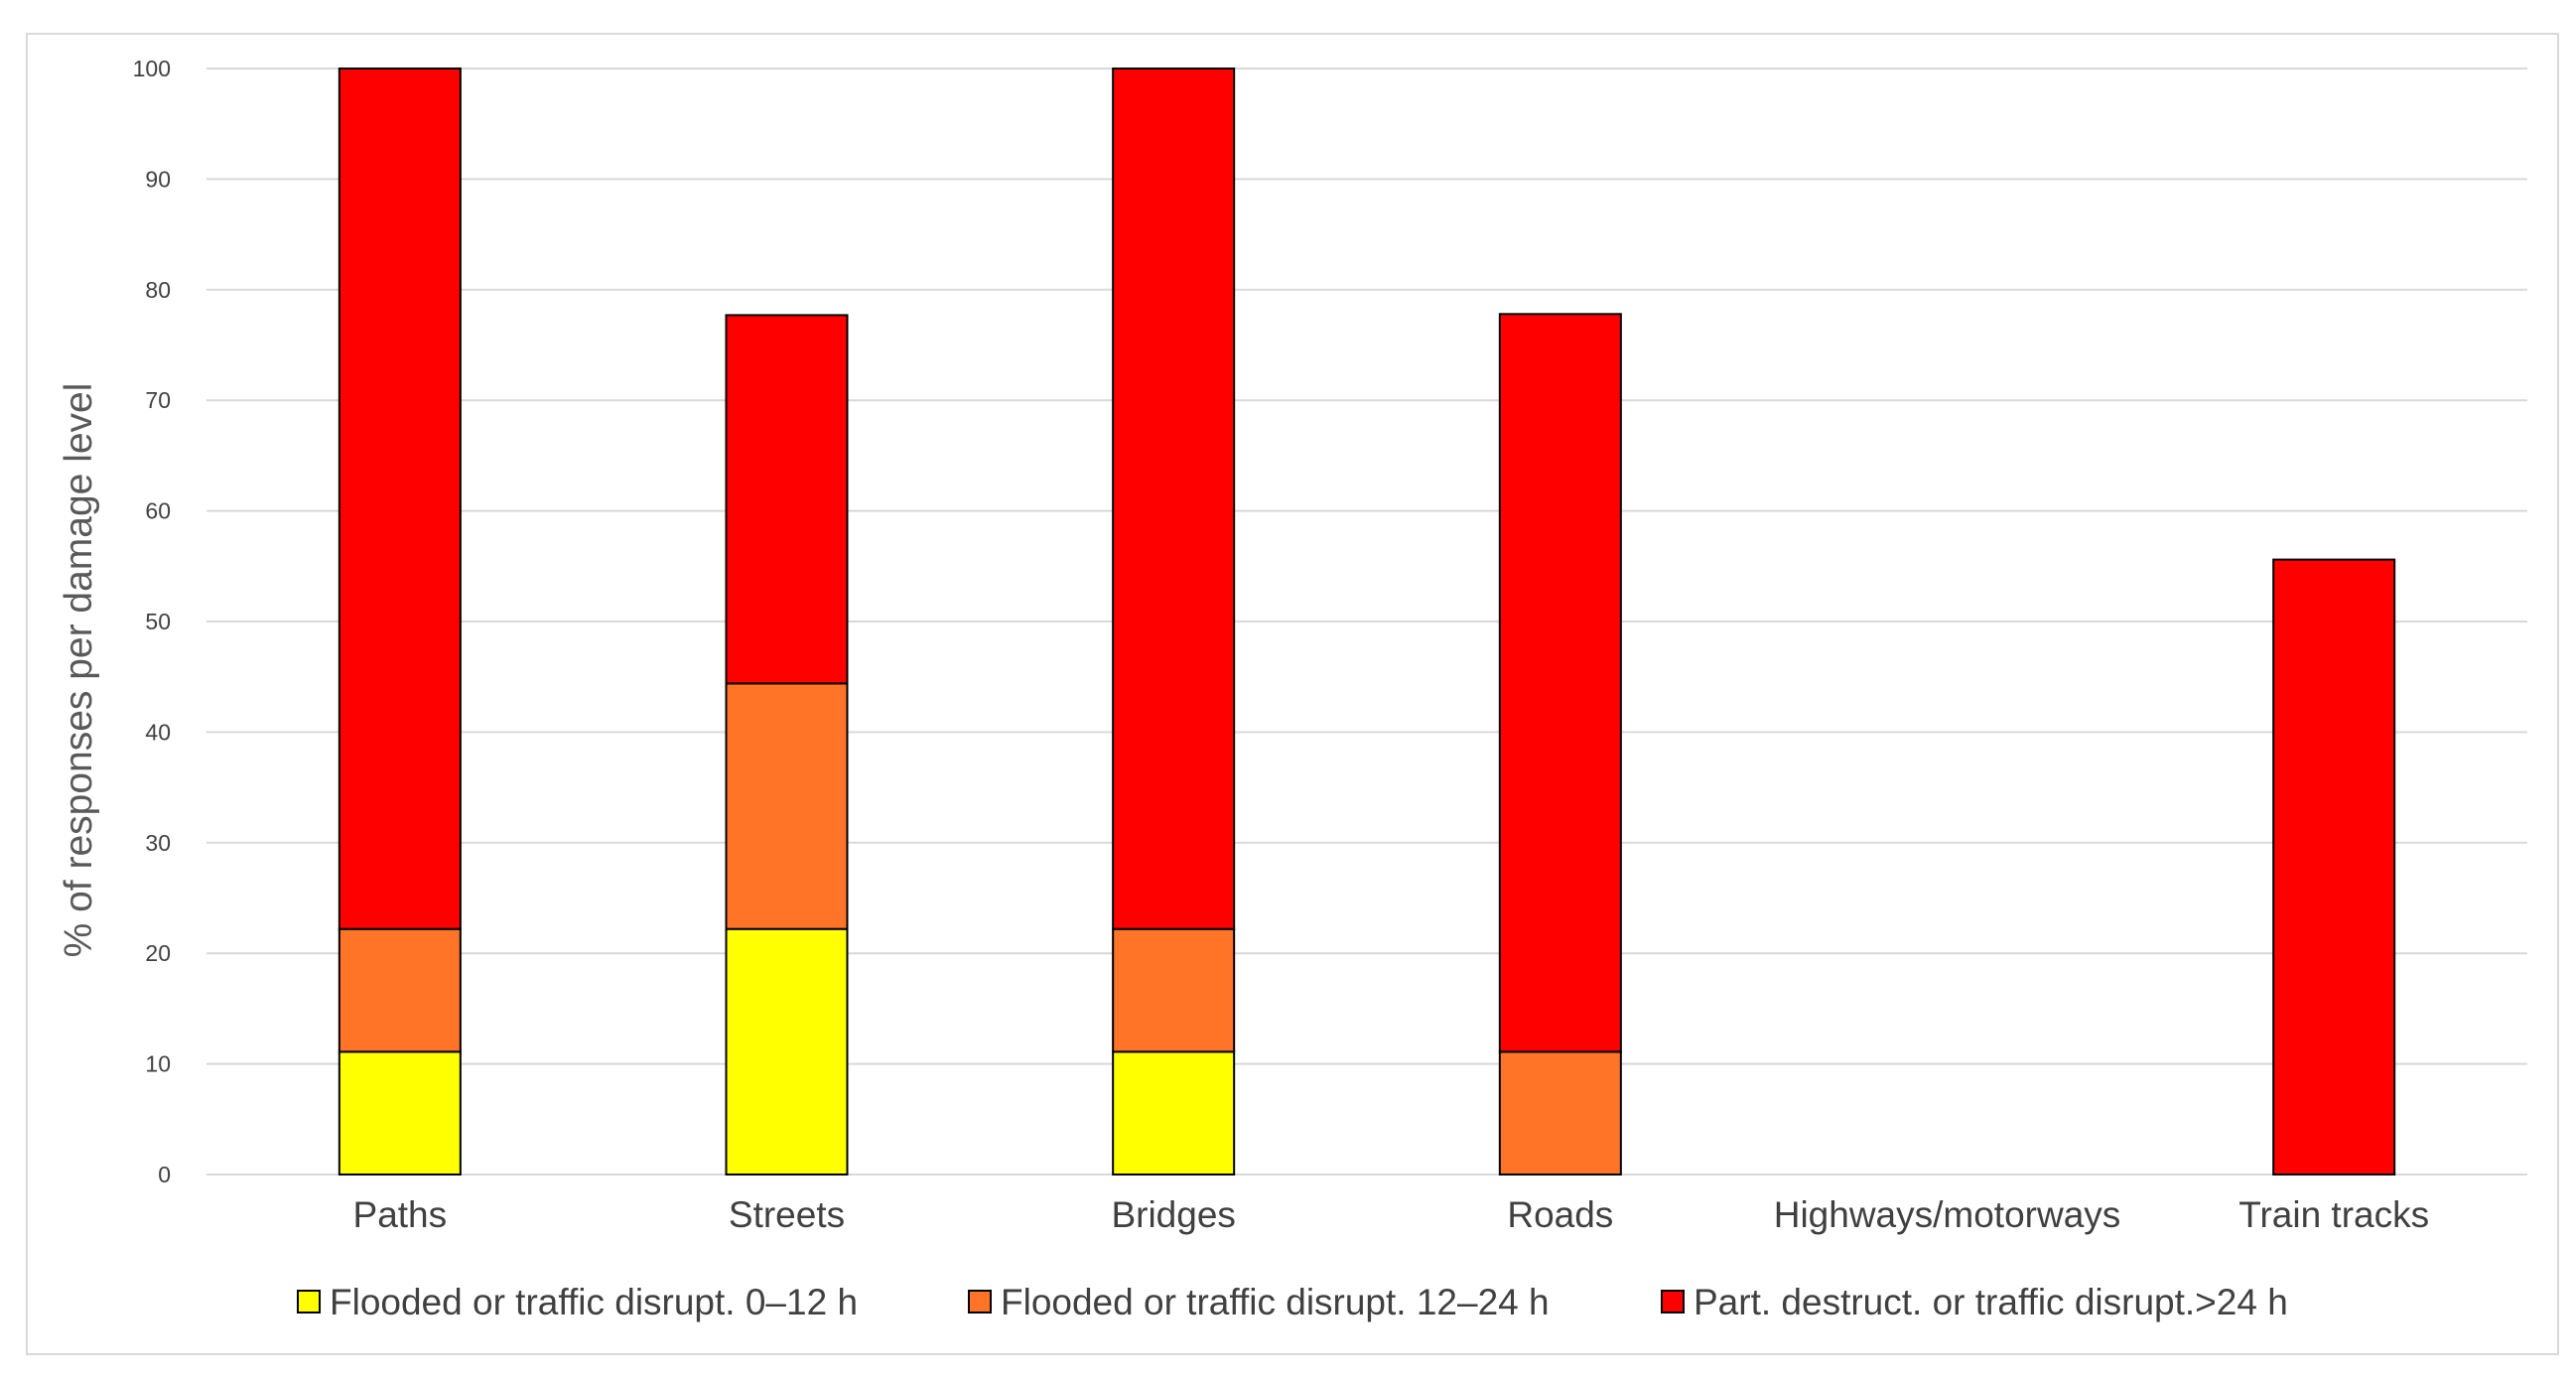  What do you see at coordinates (79, 670) in the screenshot?
I see `y-axis-title: % of responses per damage level` at bounding box center [79, 670].